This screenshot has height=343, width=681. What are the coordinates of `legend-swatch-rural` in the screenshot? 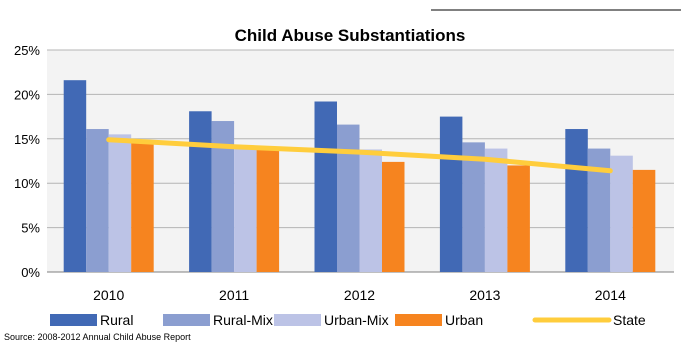 It's located at (73, 320).